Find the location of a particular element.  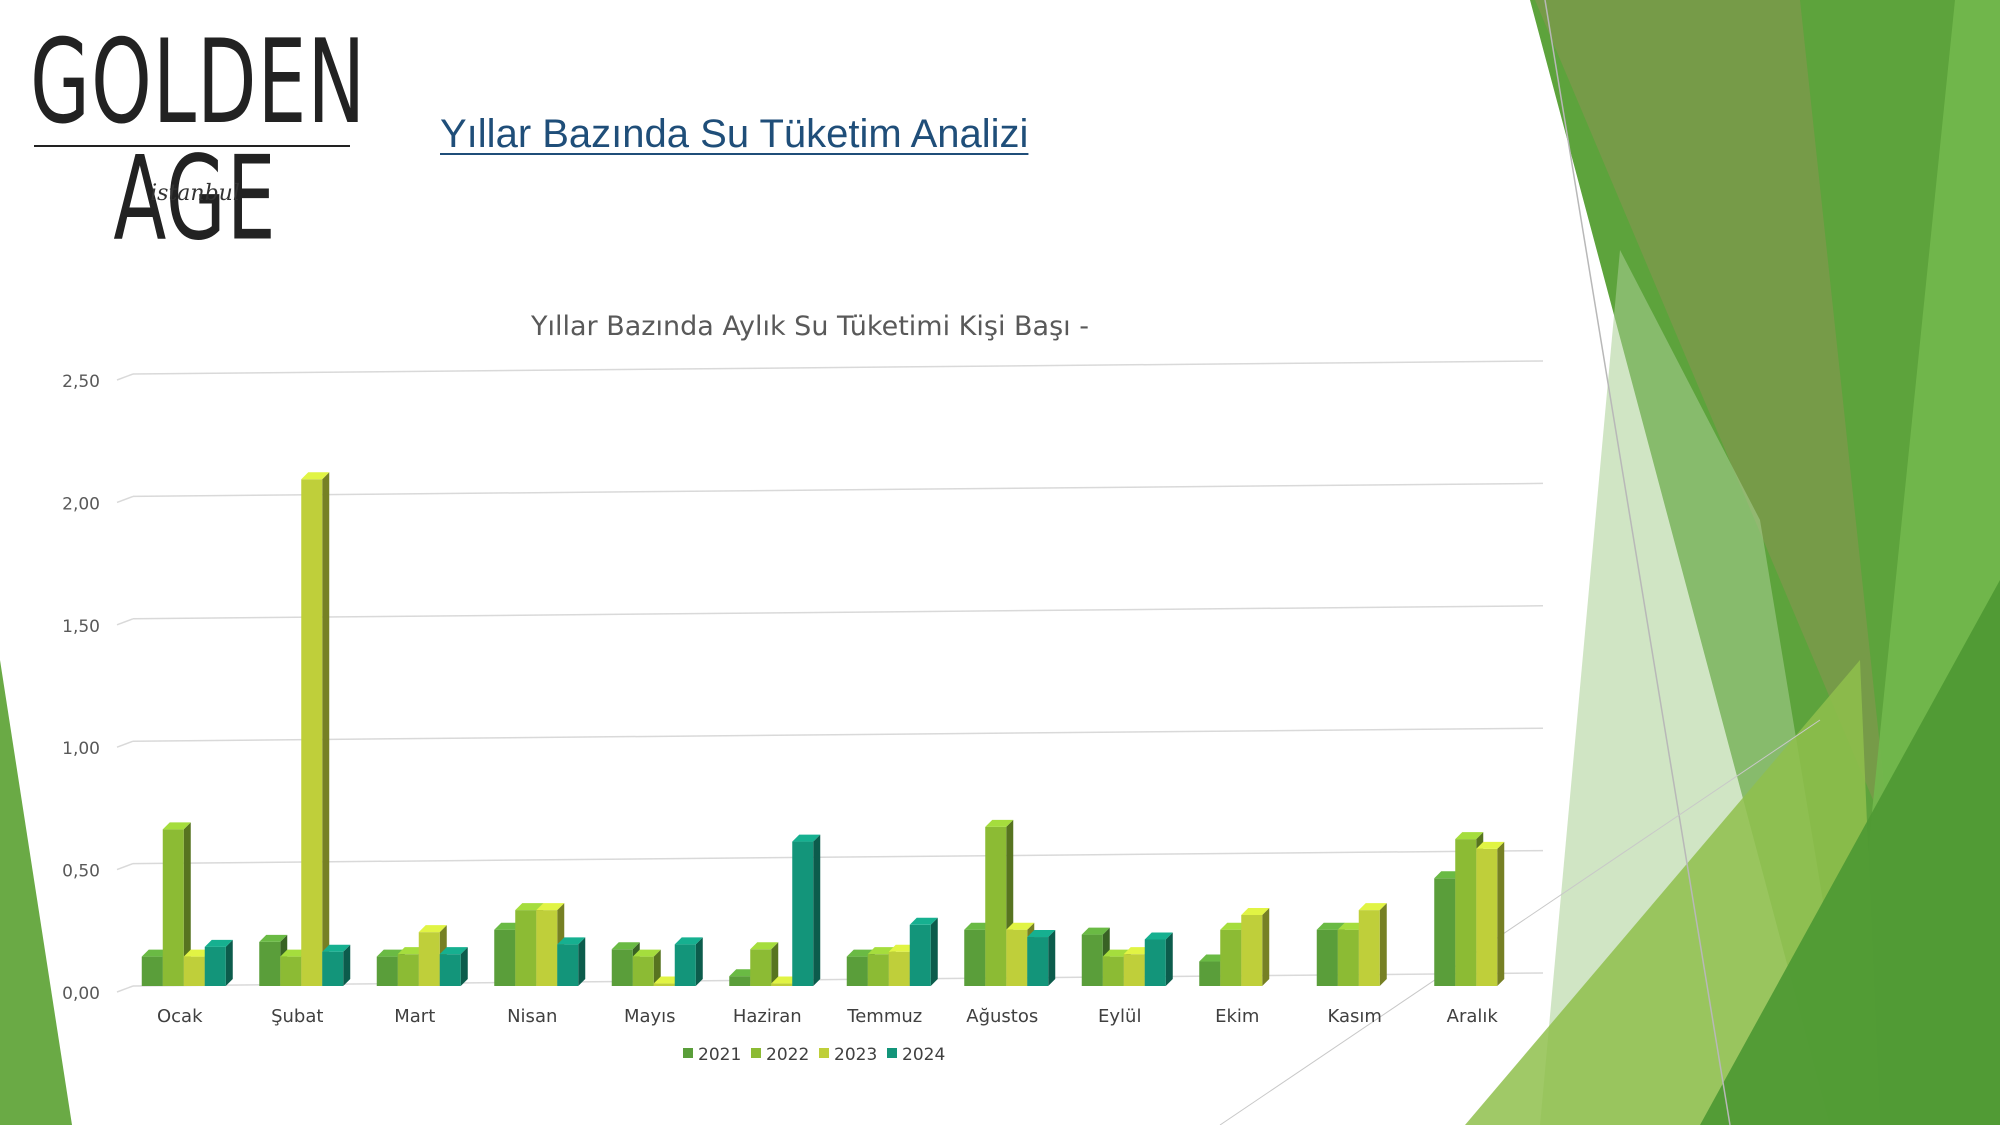

x-category-label: Mart is located at coordinates (414, 1016).